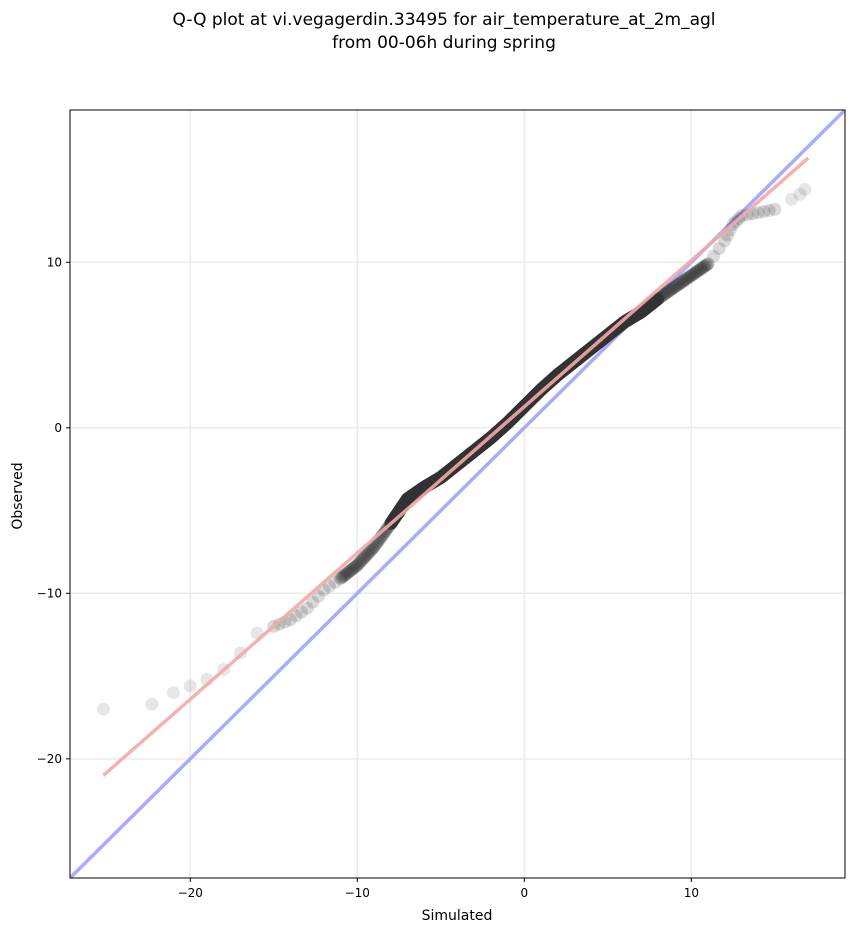 The height and width of the screenshot is (934, 854). I want to click on y-tick-label: −20, so click(49, 759).